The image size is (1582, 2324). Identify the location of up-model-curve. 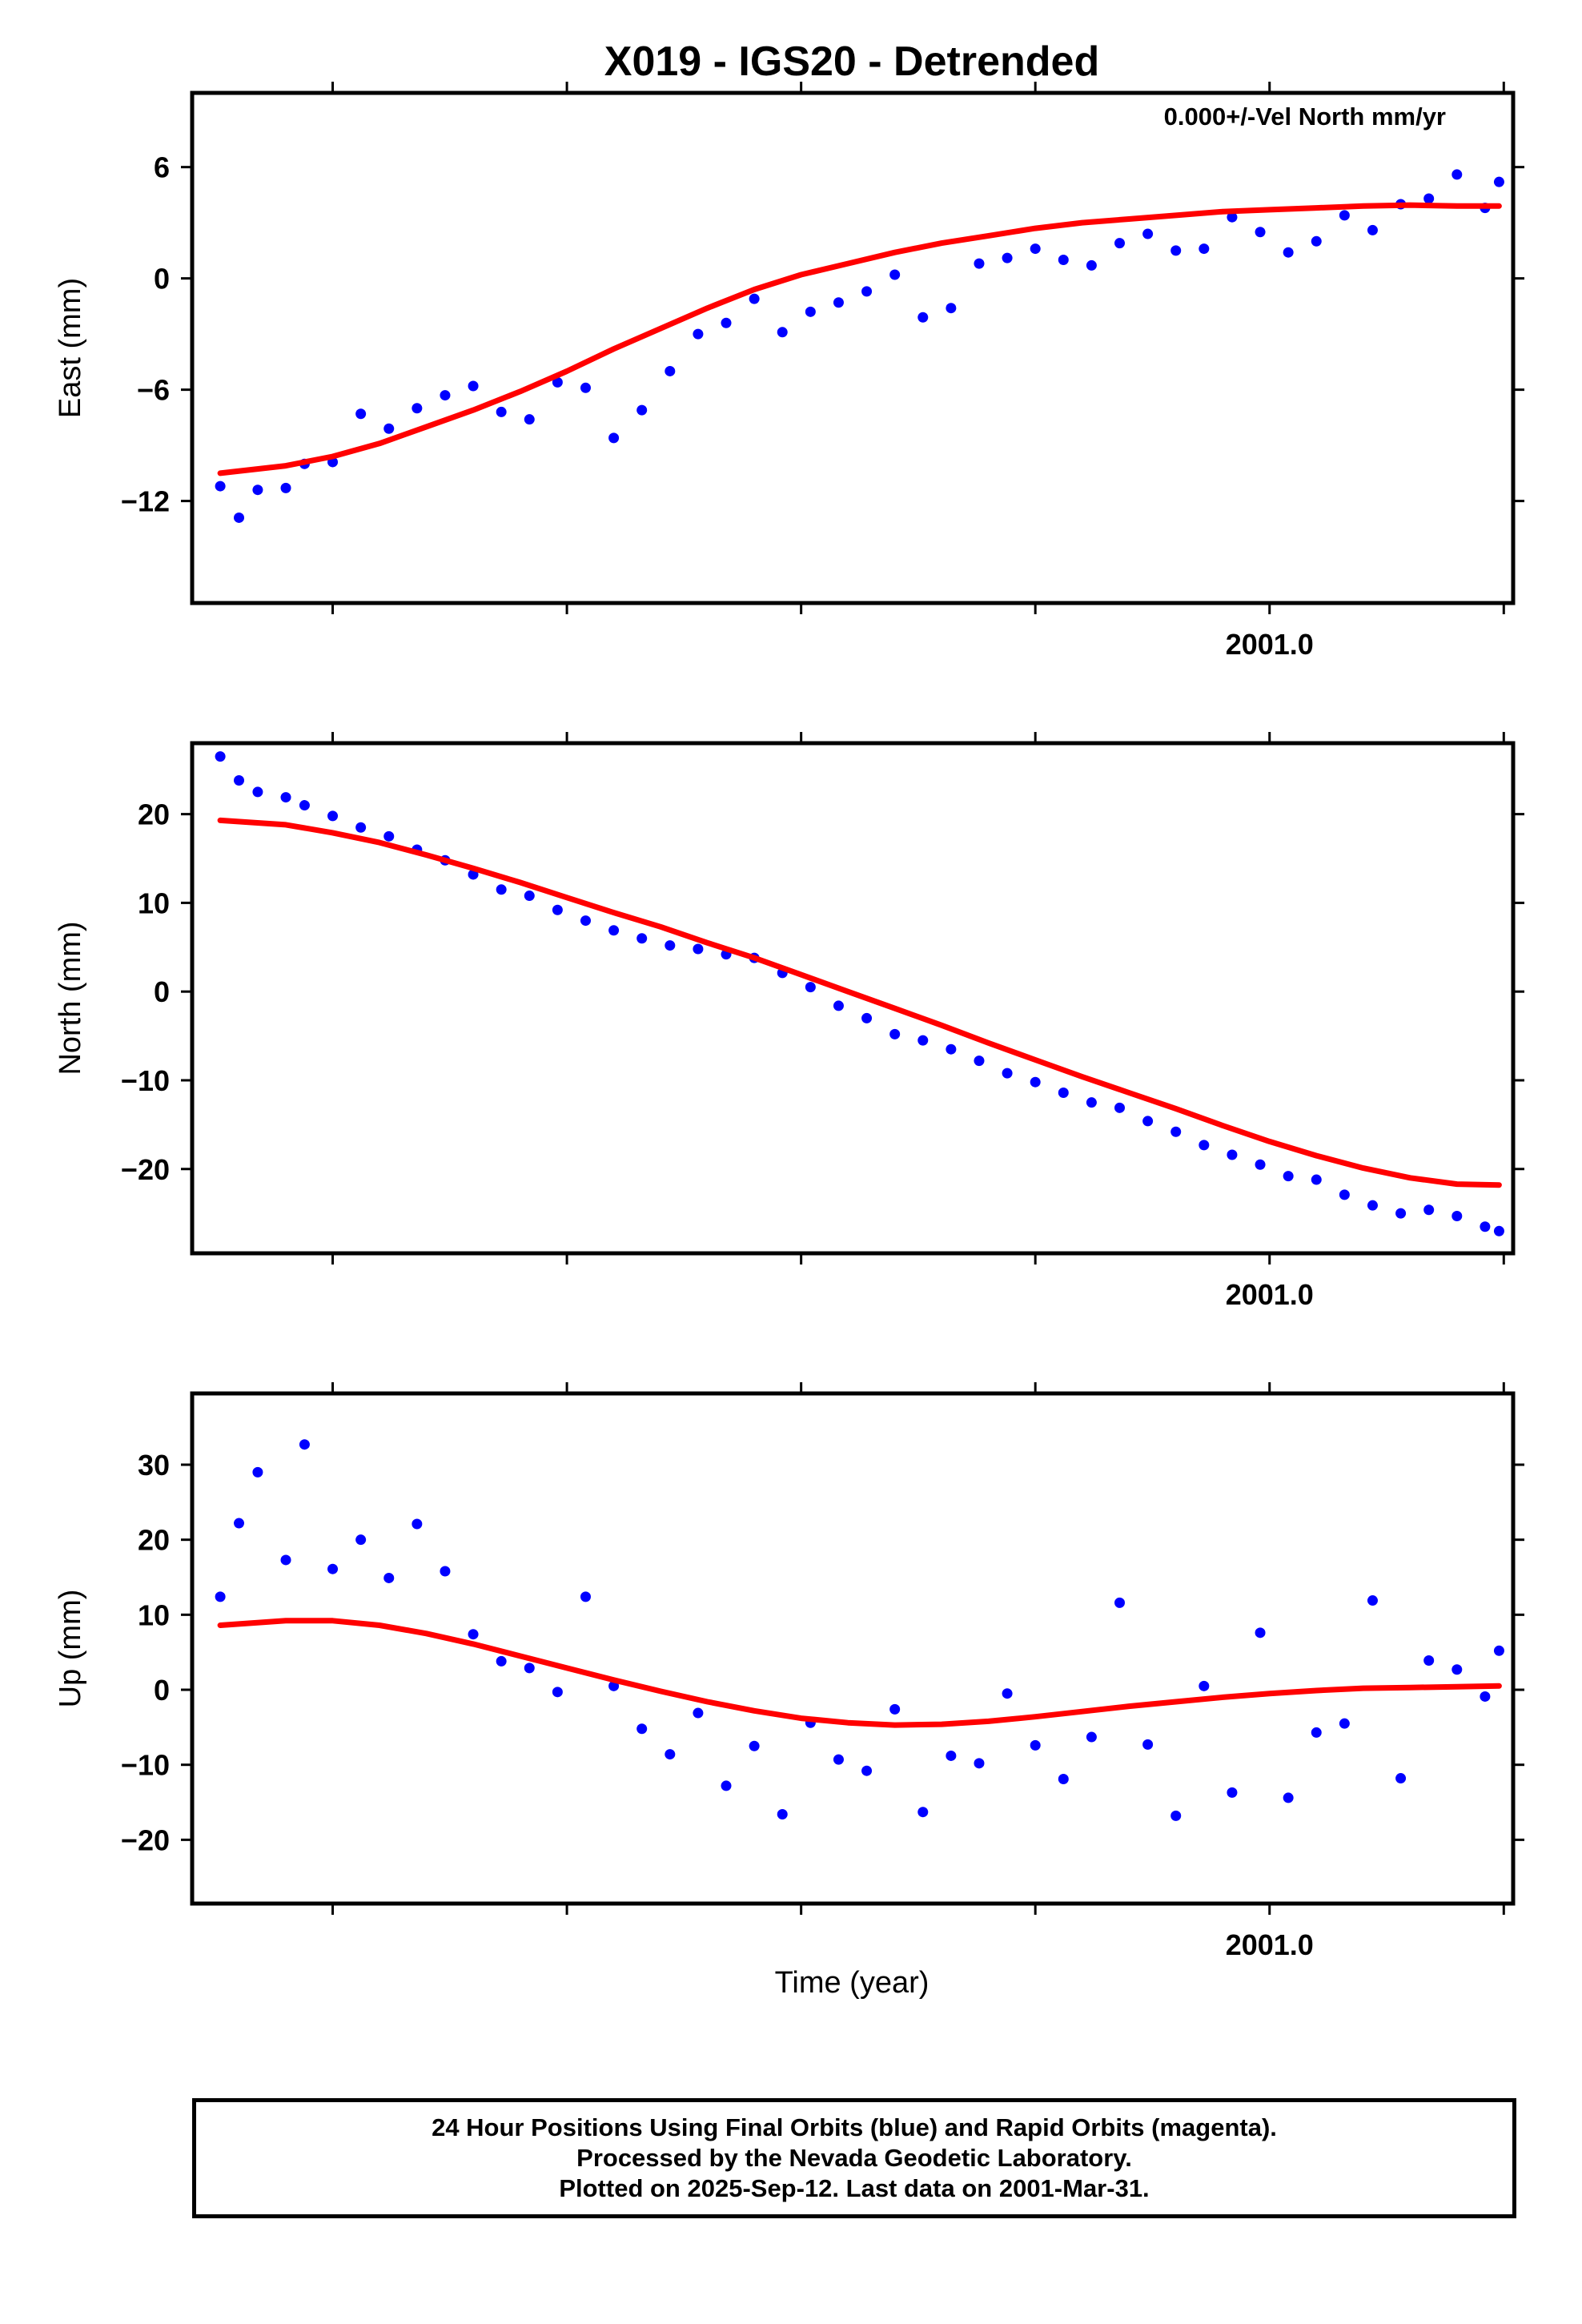
(859, 1673).